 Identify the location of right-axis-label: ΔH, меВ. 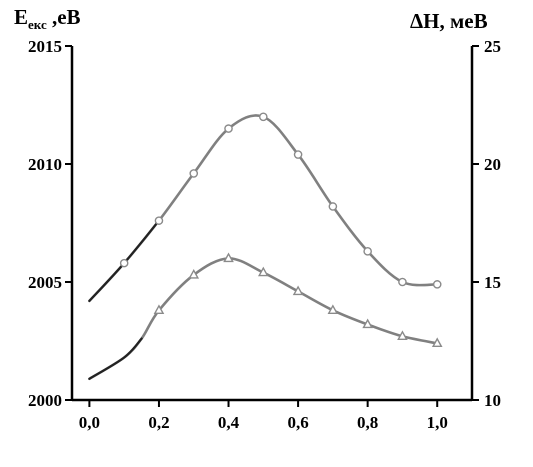
(449, 21).